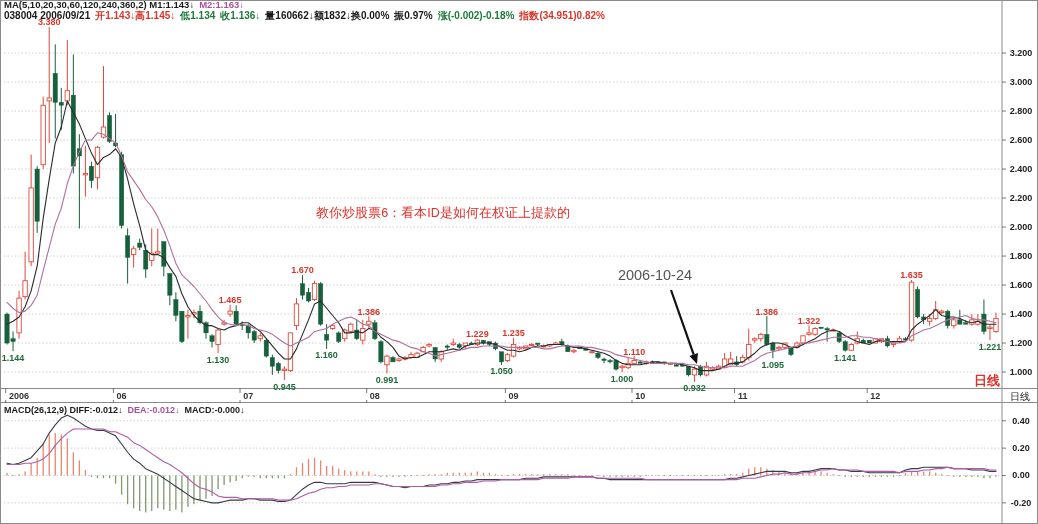 This screenshot has width=1038, height=524. I want to click on annotation: 1.050, so click(501, 371).